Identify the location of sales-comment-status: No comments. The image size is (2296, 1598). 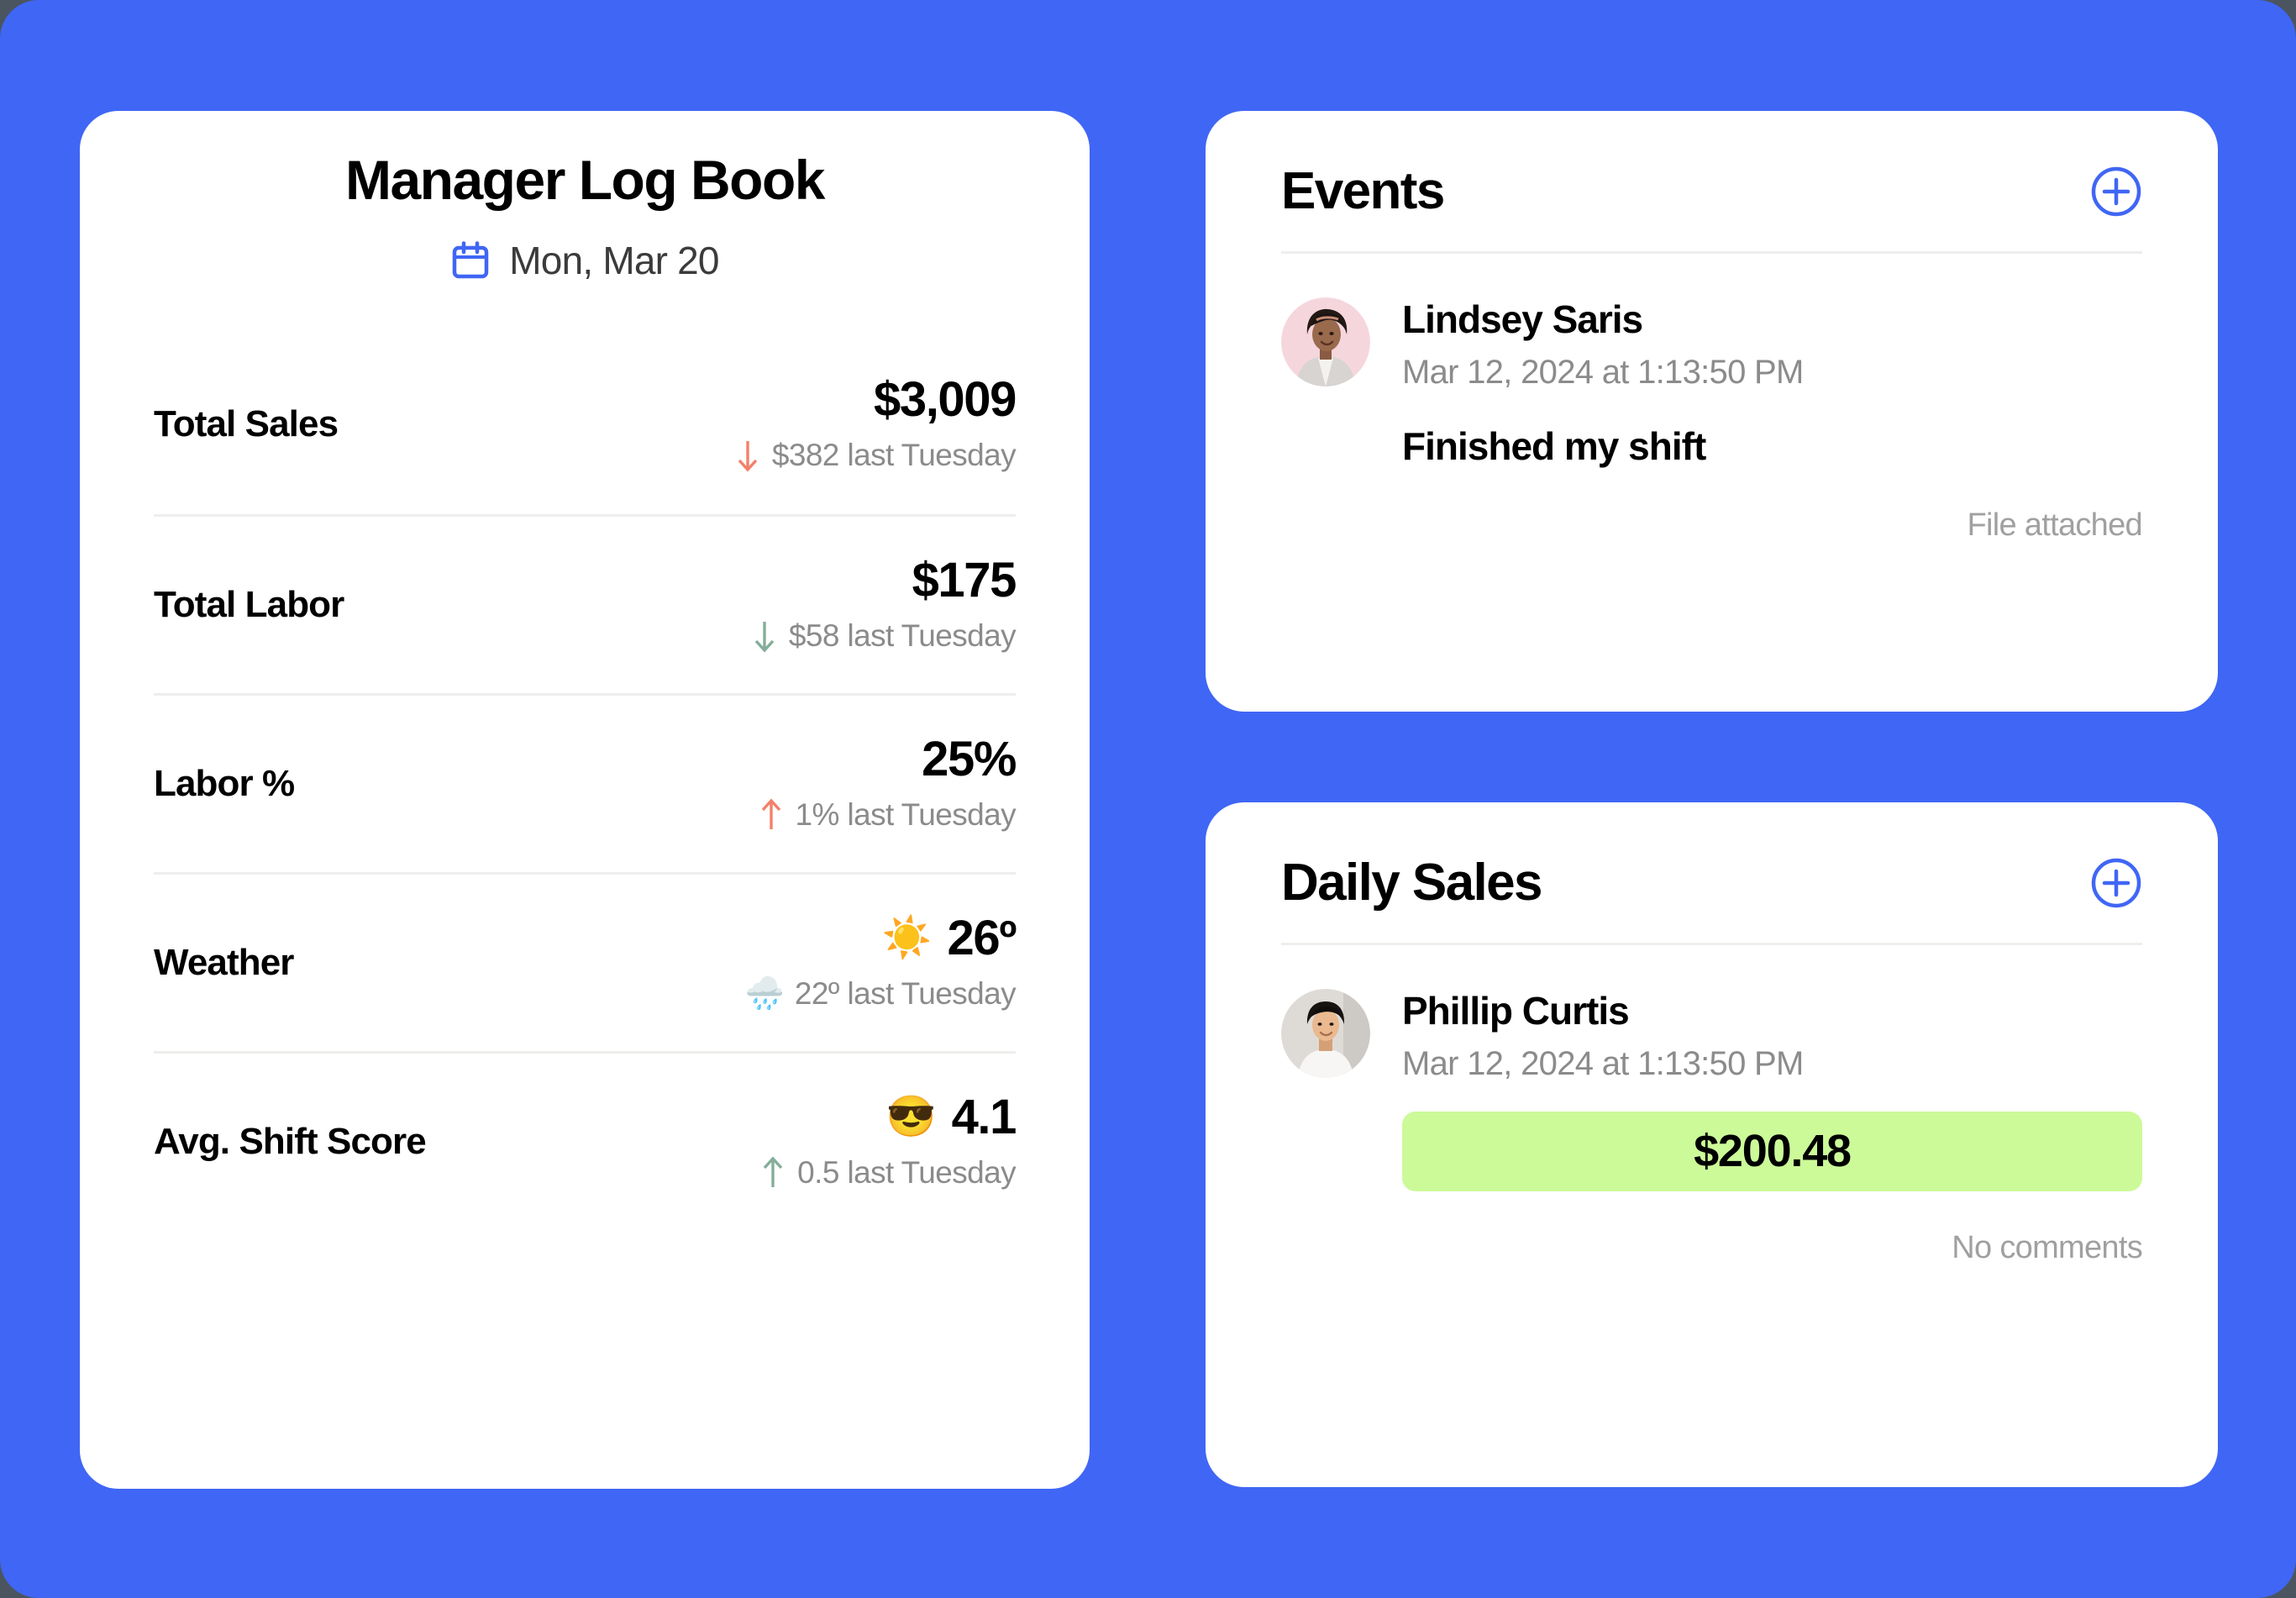
(2047, 1247).